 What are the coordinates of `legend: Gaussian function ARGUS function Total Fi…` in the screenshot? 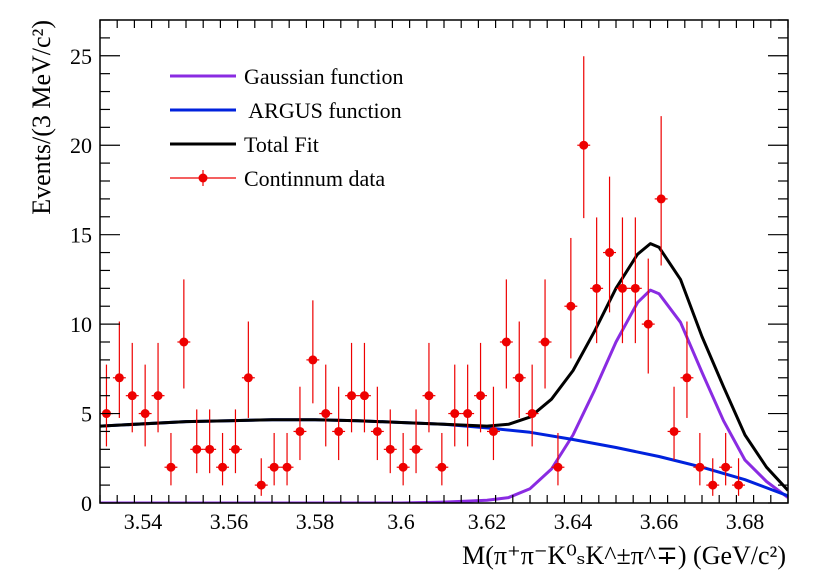 It's located at (286, 127).